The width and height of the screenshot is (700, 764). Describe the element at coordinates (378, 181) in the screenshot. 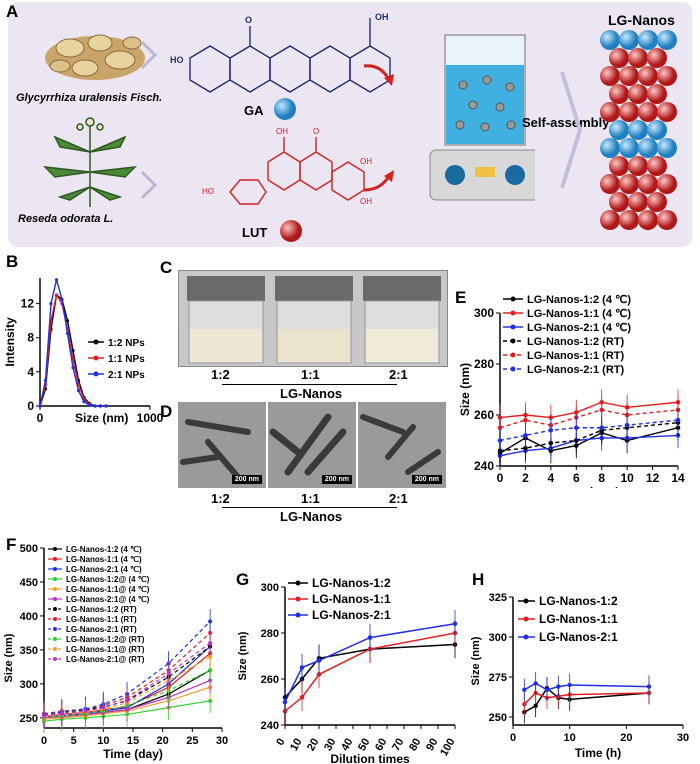

I see `arrow-right-icon` at that location.